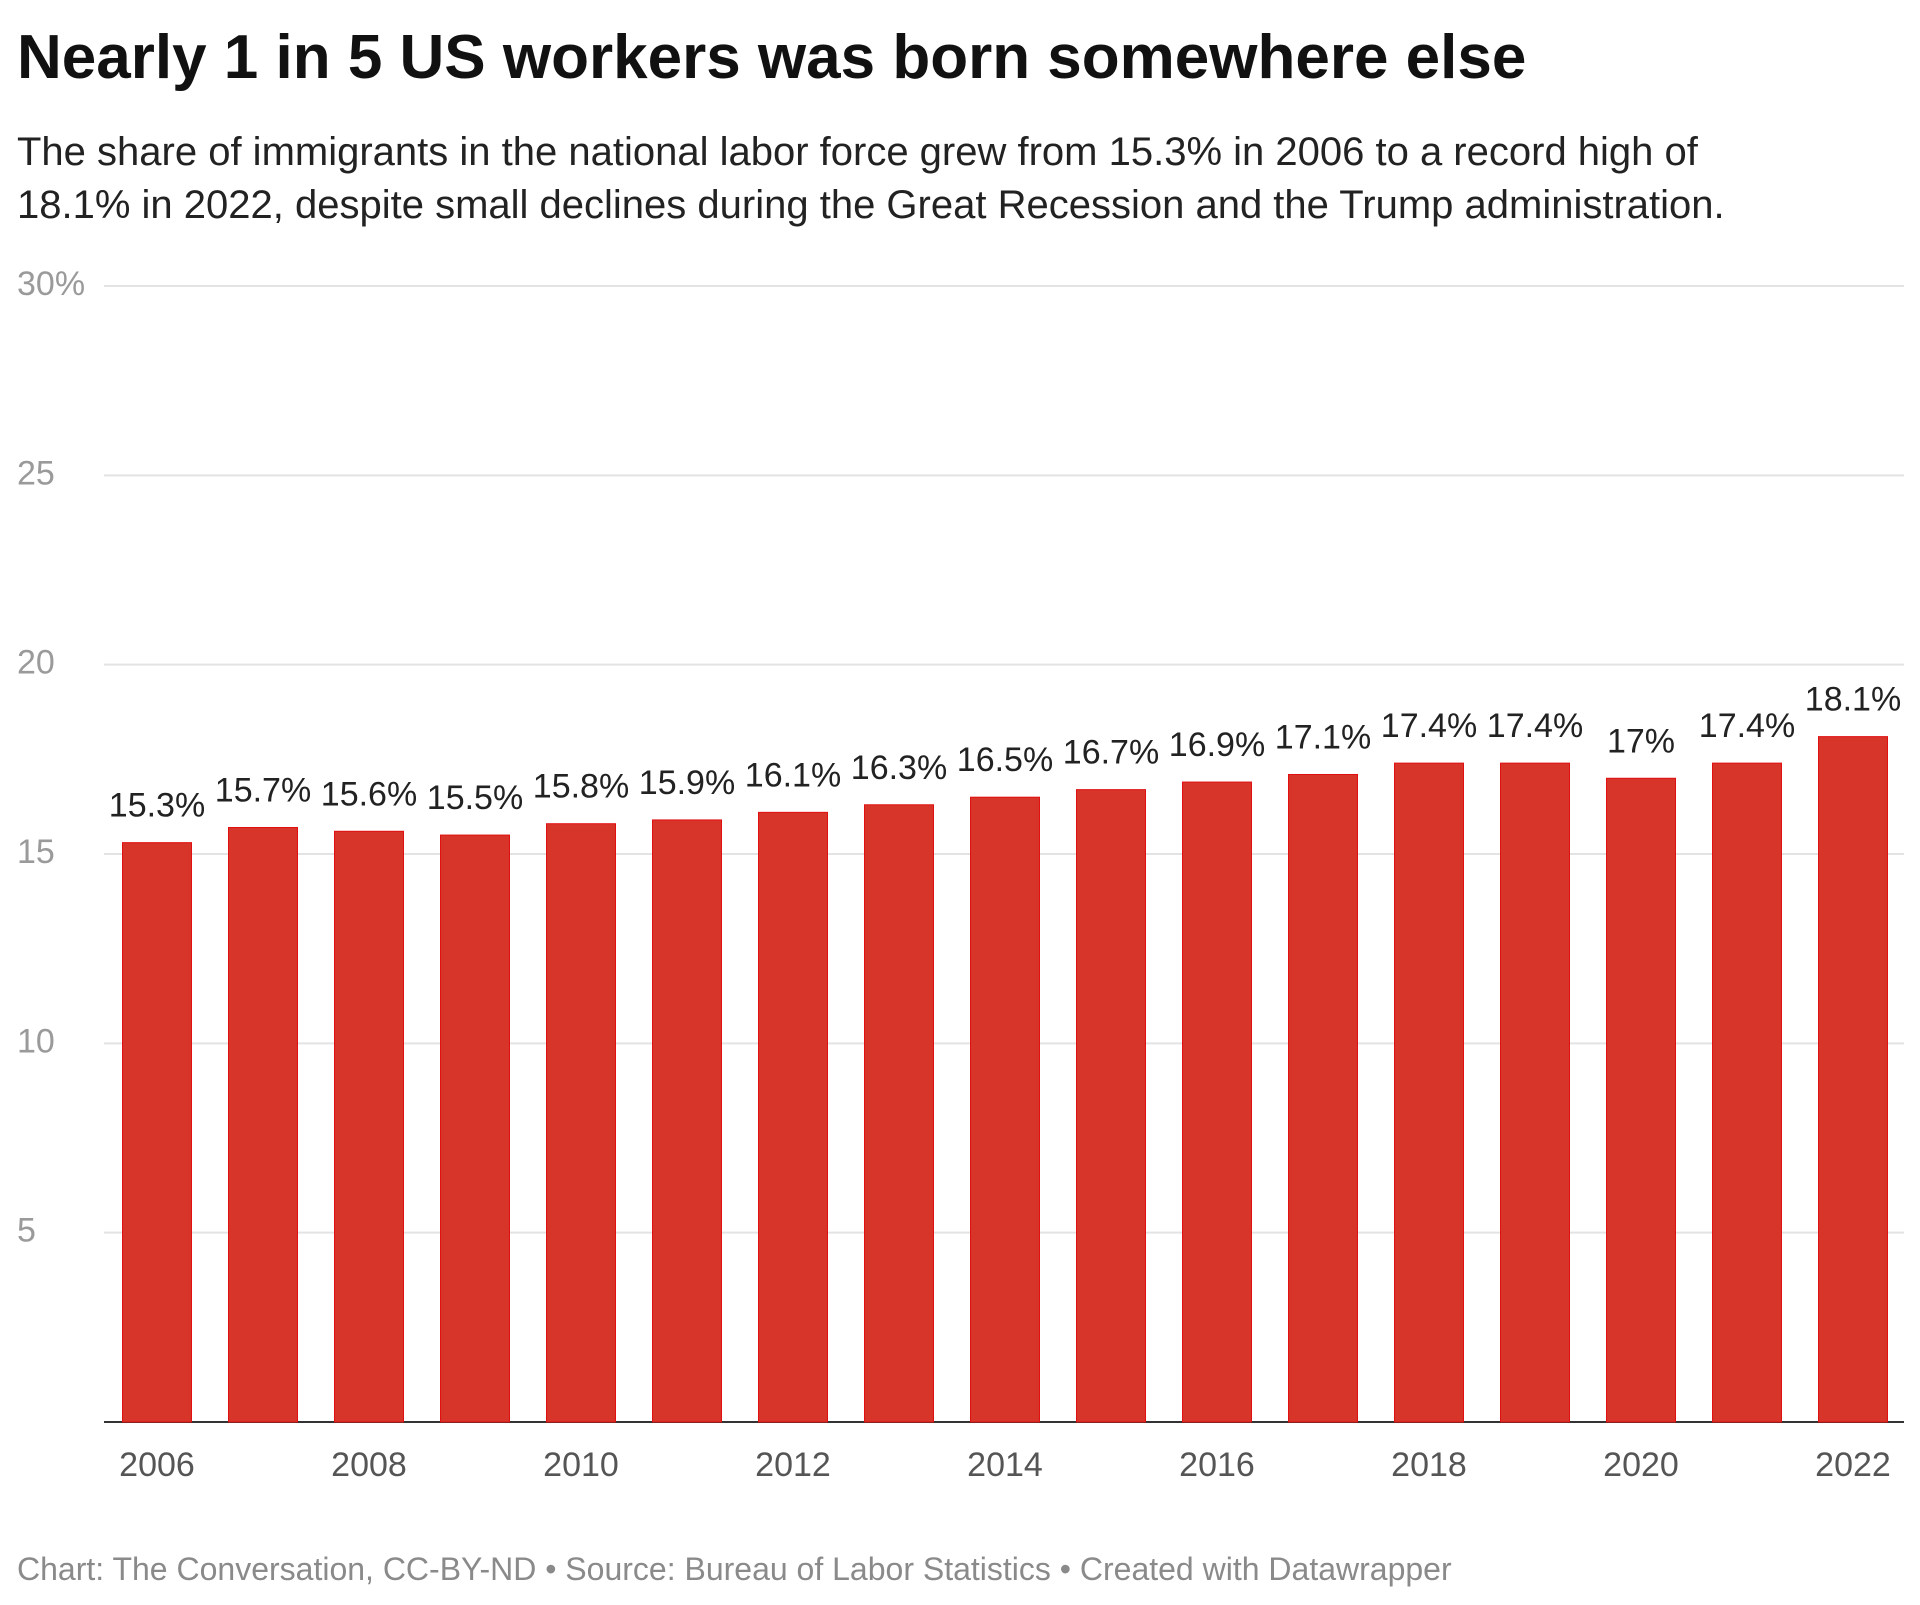 Image resolution: width=1920 pixels, height=1605 pixels. I want to click on data-label: 17.1%, so click(1323, 737).